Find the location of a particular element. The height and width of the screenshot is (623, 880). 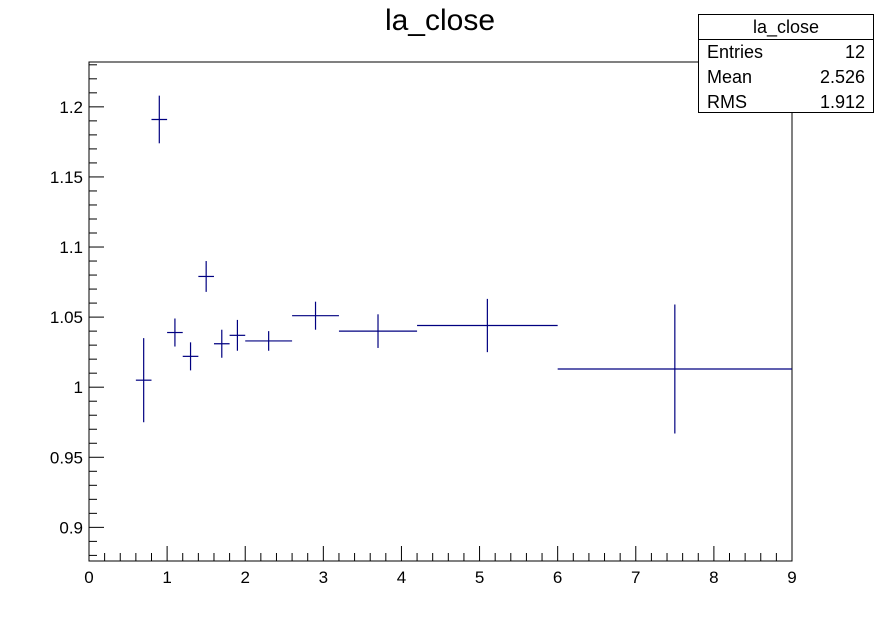

y-tick-label: 0.95 is located at coordinates (66, 457).